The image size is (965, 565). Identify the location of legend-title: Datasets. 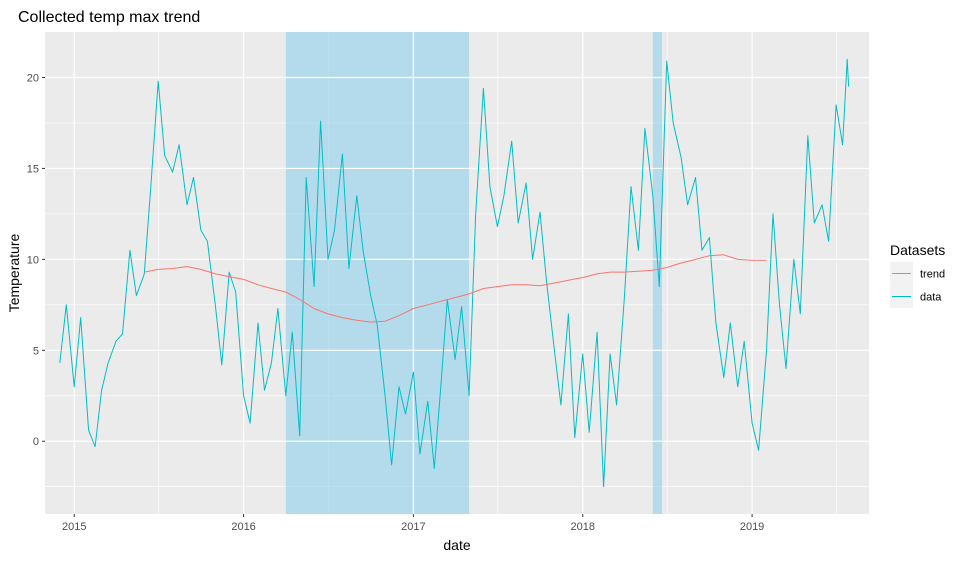
(917, 250).